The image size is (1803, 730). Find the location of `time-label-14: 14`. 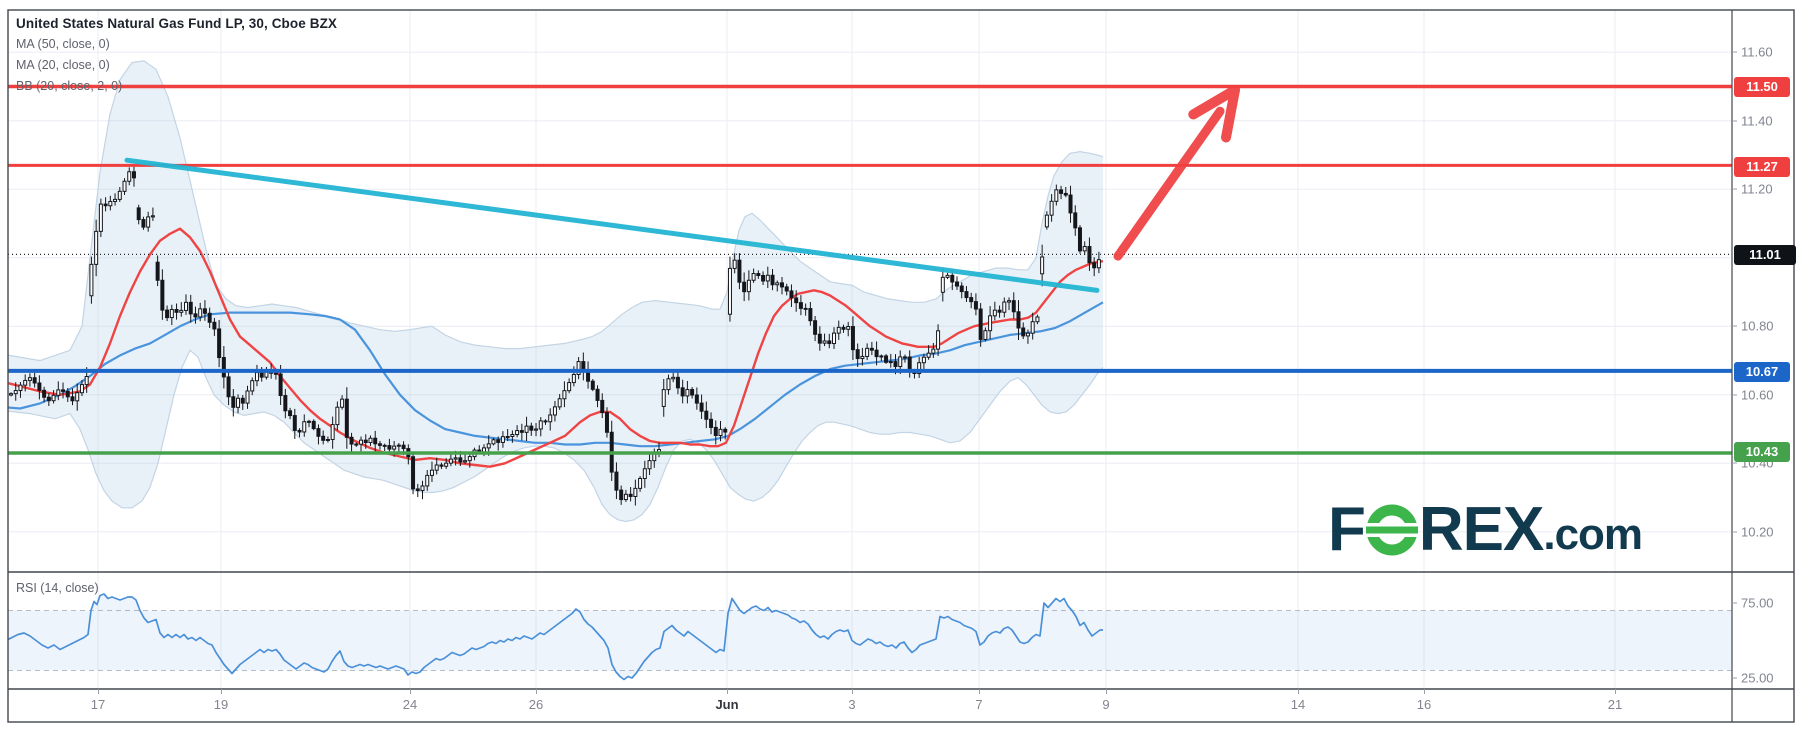

time-label-14: 14 is located at coordinates (1298, 704).